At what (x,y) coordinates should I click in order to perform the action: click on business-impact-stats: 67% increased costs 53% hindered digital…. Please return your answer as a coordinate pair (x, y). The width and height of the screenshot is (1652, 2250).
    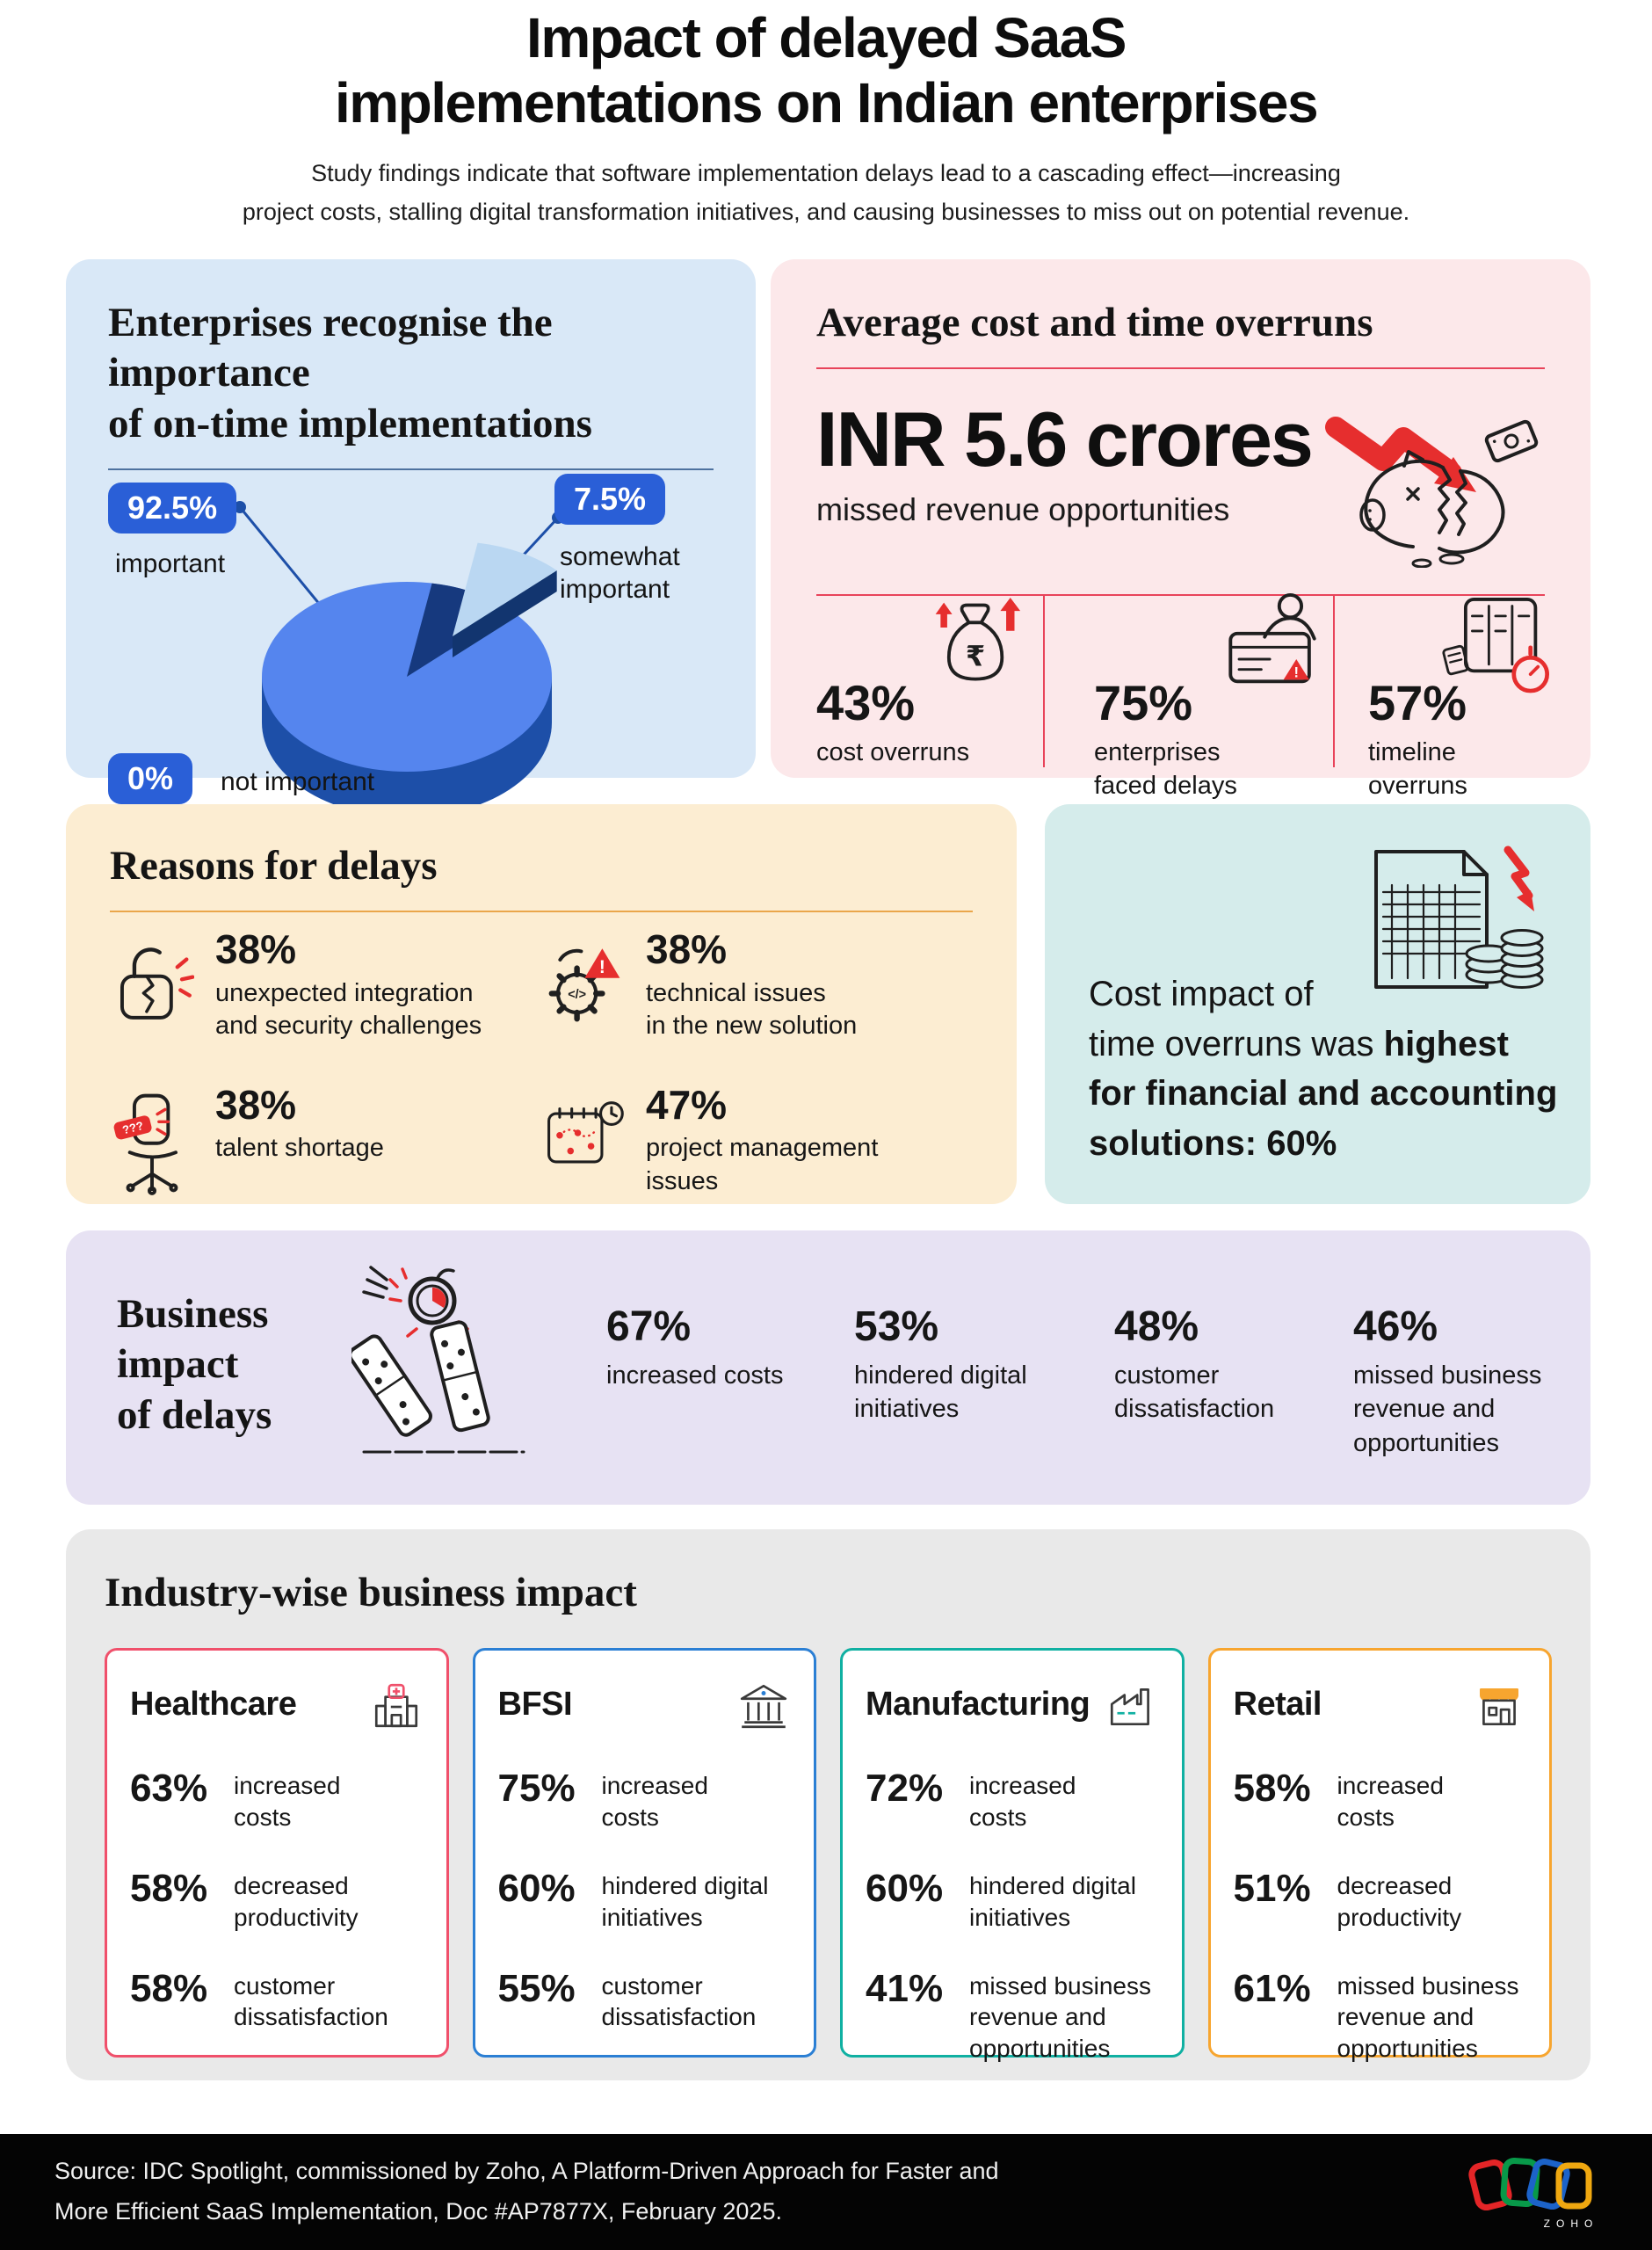
    Looking at the image, I should click on (1081, 1345).